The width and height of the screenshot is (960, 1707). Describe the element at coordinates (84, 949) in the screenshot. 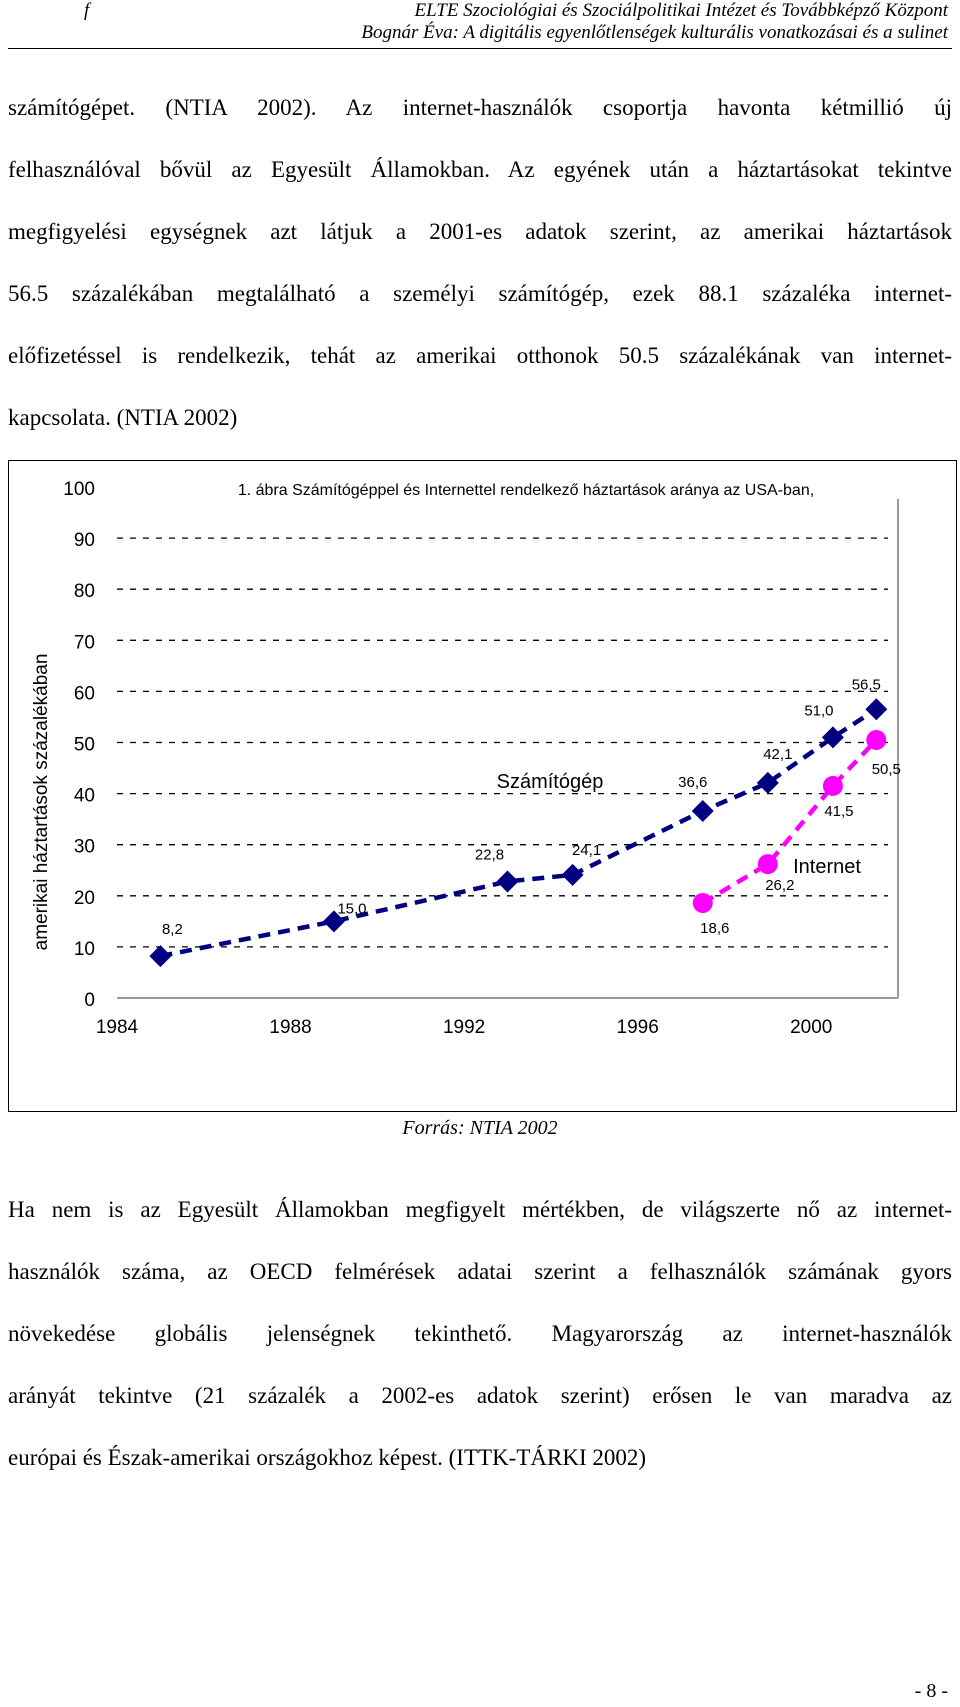

I see `y-tick-label: 10` at that location.